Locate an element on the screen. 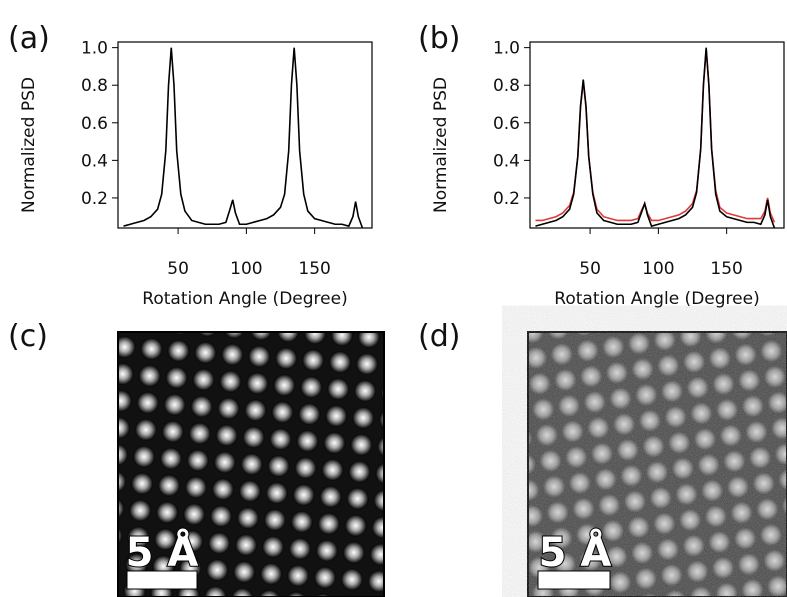 This screenshot has width=787, height=597. image-noise is located at coordinates (657, 464).